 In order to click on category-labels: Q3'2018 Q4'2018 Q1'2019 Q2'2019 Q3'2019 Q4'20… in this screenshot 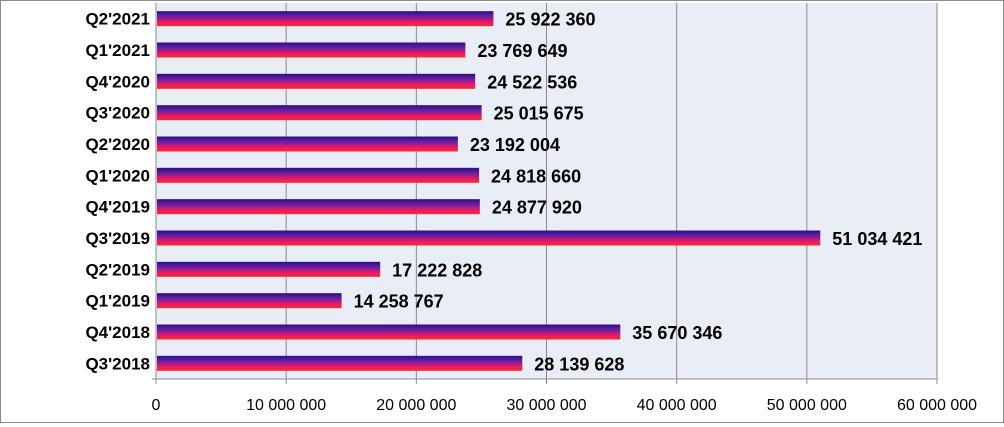, I will do `click(117, 192)`.